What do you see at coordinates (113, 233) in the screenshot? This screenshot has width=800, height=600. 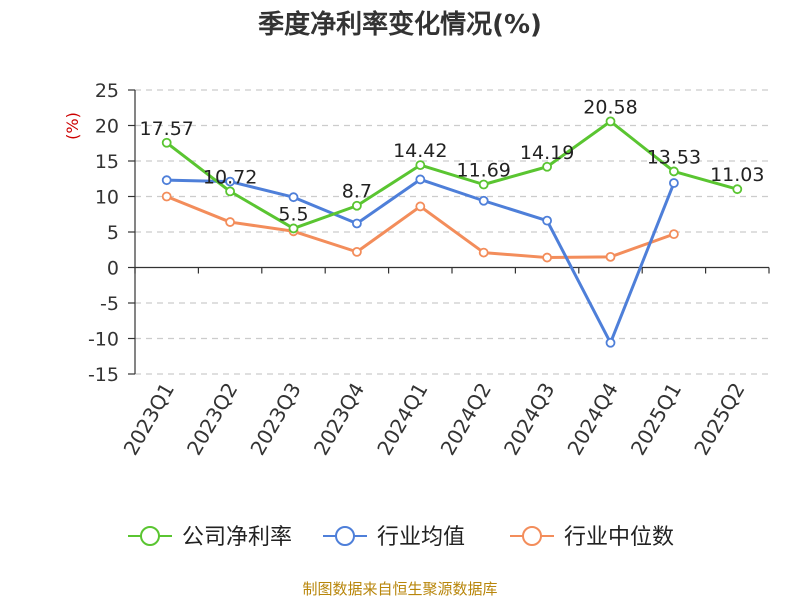 I see `y-tick-label: 5` at bounding box center [113, 233].